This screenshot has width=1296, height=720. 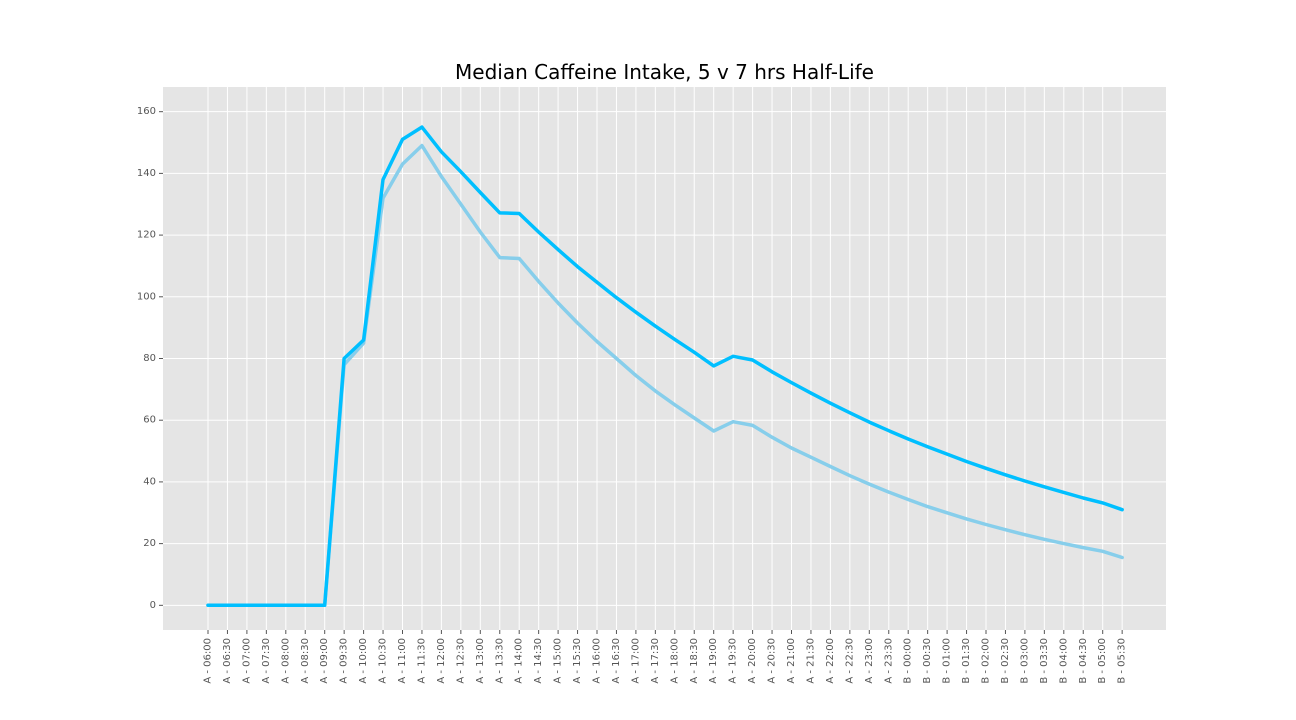 I want to click on x-tick-label: B - 03:00, so click(x=1024, y=661).